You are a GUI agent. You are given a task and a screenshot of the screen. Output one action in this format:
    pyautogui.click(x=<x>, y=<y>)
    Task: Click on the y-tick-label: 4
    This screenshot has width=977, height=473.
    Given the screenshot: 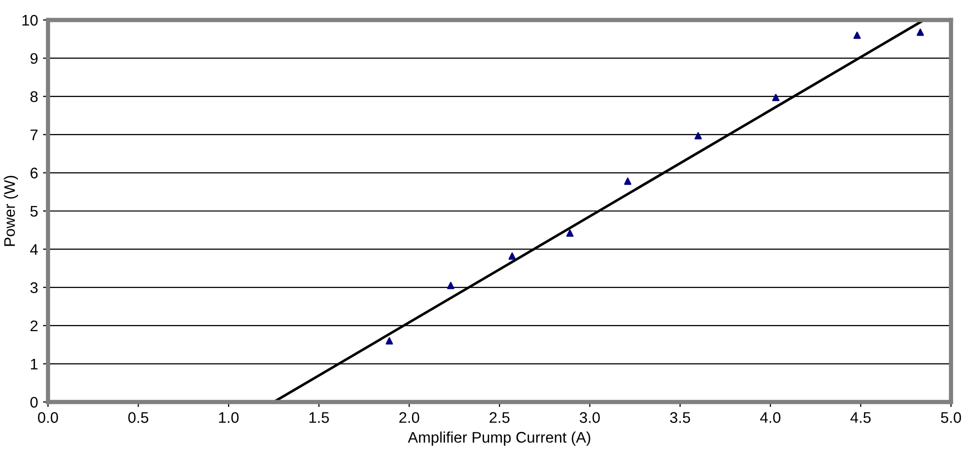 What is the action you would take?
    pyautogui.click(x=34, y=249)
    